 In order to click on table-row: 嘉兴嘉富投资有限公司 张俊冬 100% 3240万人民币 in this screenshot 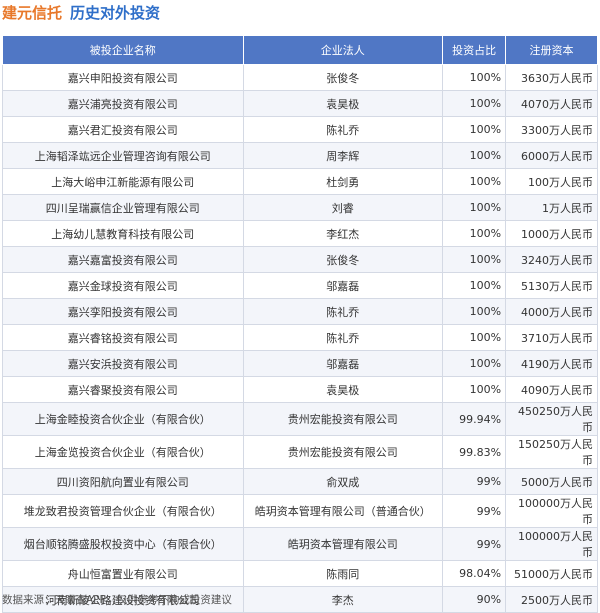, I will do `click(300, 259)`.